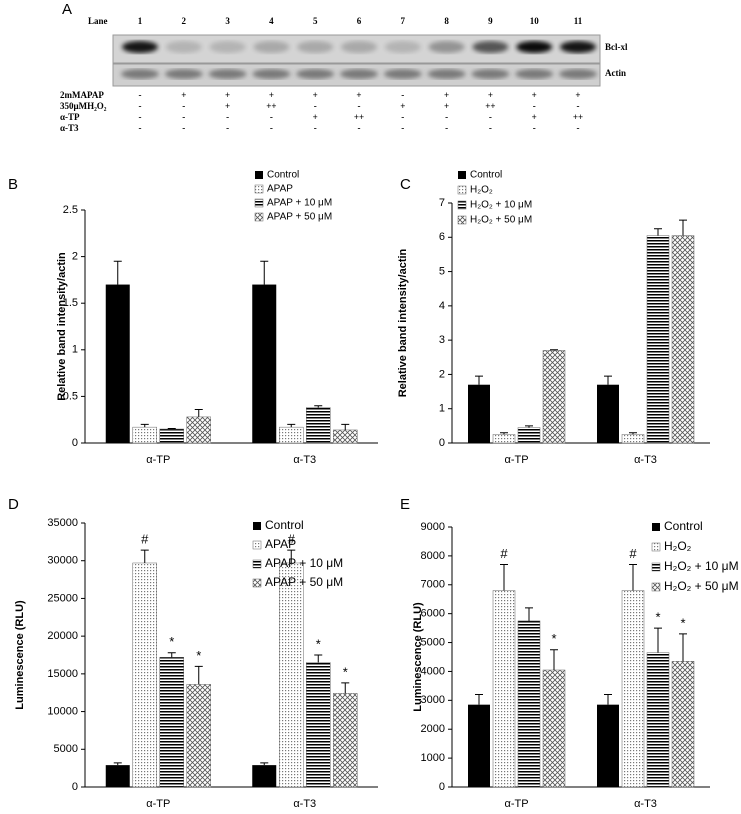 Image resolution: width=741 pixels, height=814 pixels. What do you see at coordinates (433, 556) in the screenshot?
I see `y-tick-label: 8000` at bounding box center [433, 556].